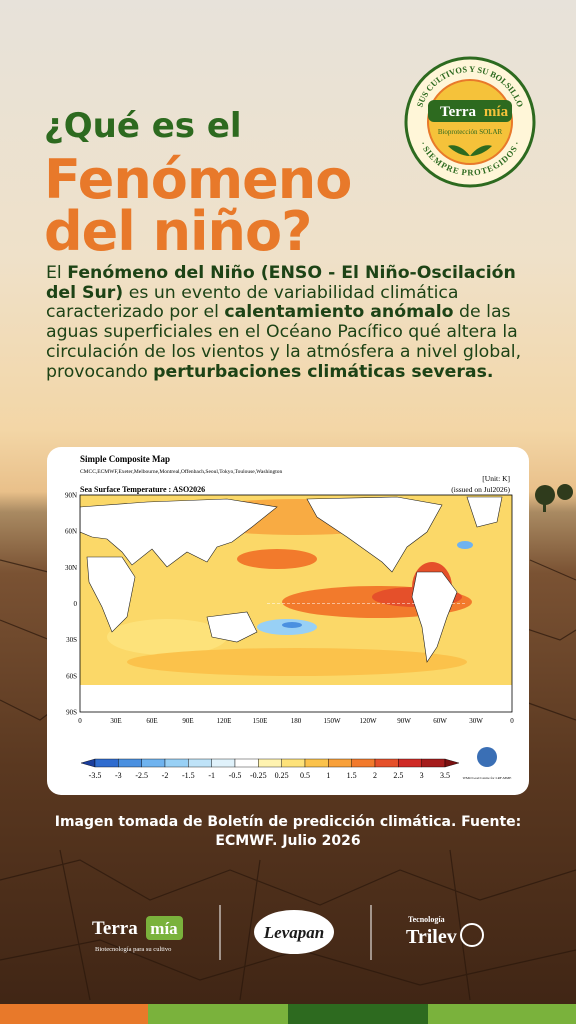 The image size is (576, 1024). What do you see at coordinates (476, 721) in the screenshot?
I see `lon-label: 30W` at bounding box center [476, 721].